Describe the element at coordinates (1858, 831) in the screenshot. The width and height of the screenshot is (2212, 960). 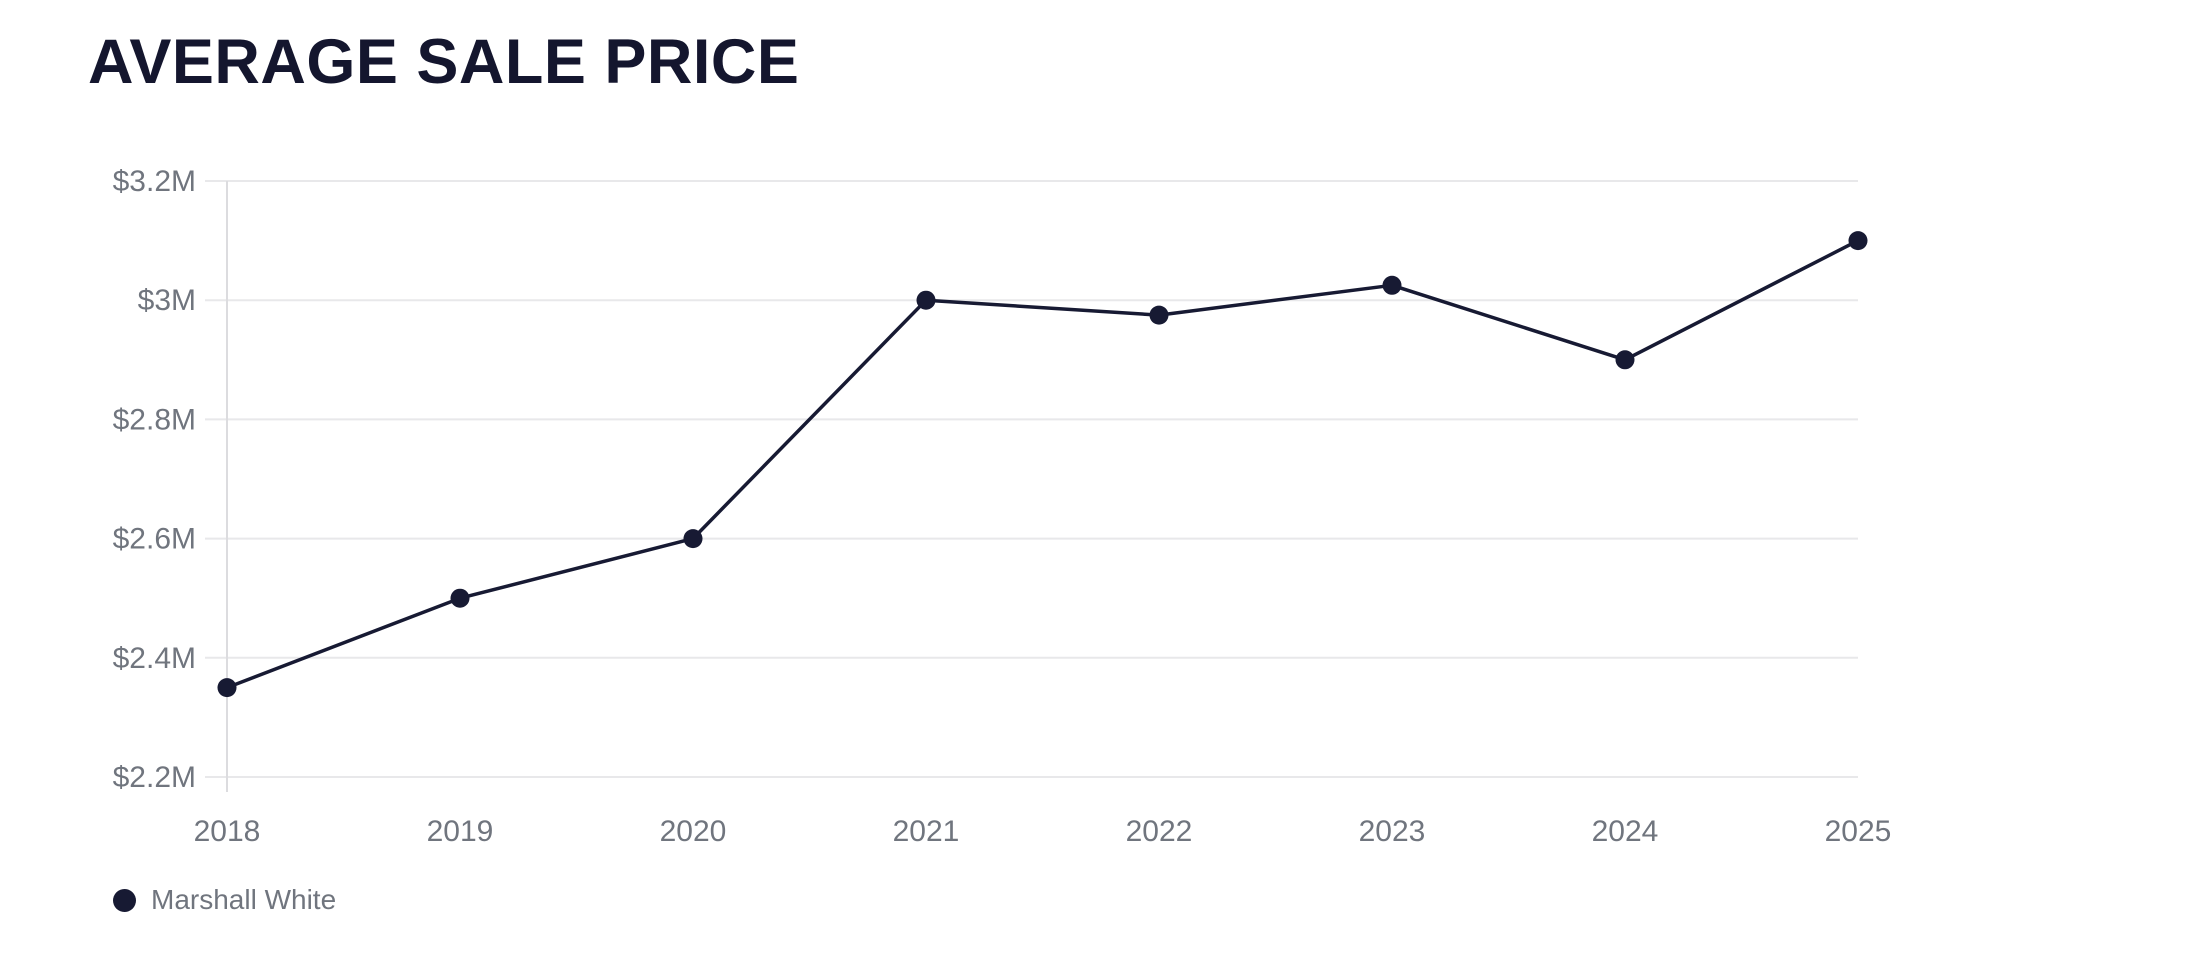
I see `x-tick-label: 2025` at that location.